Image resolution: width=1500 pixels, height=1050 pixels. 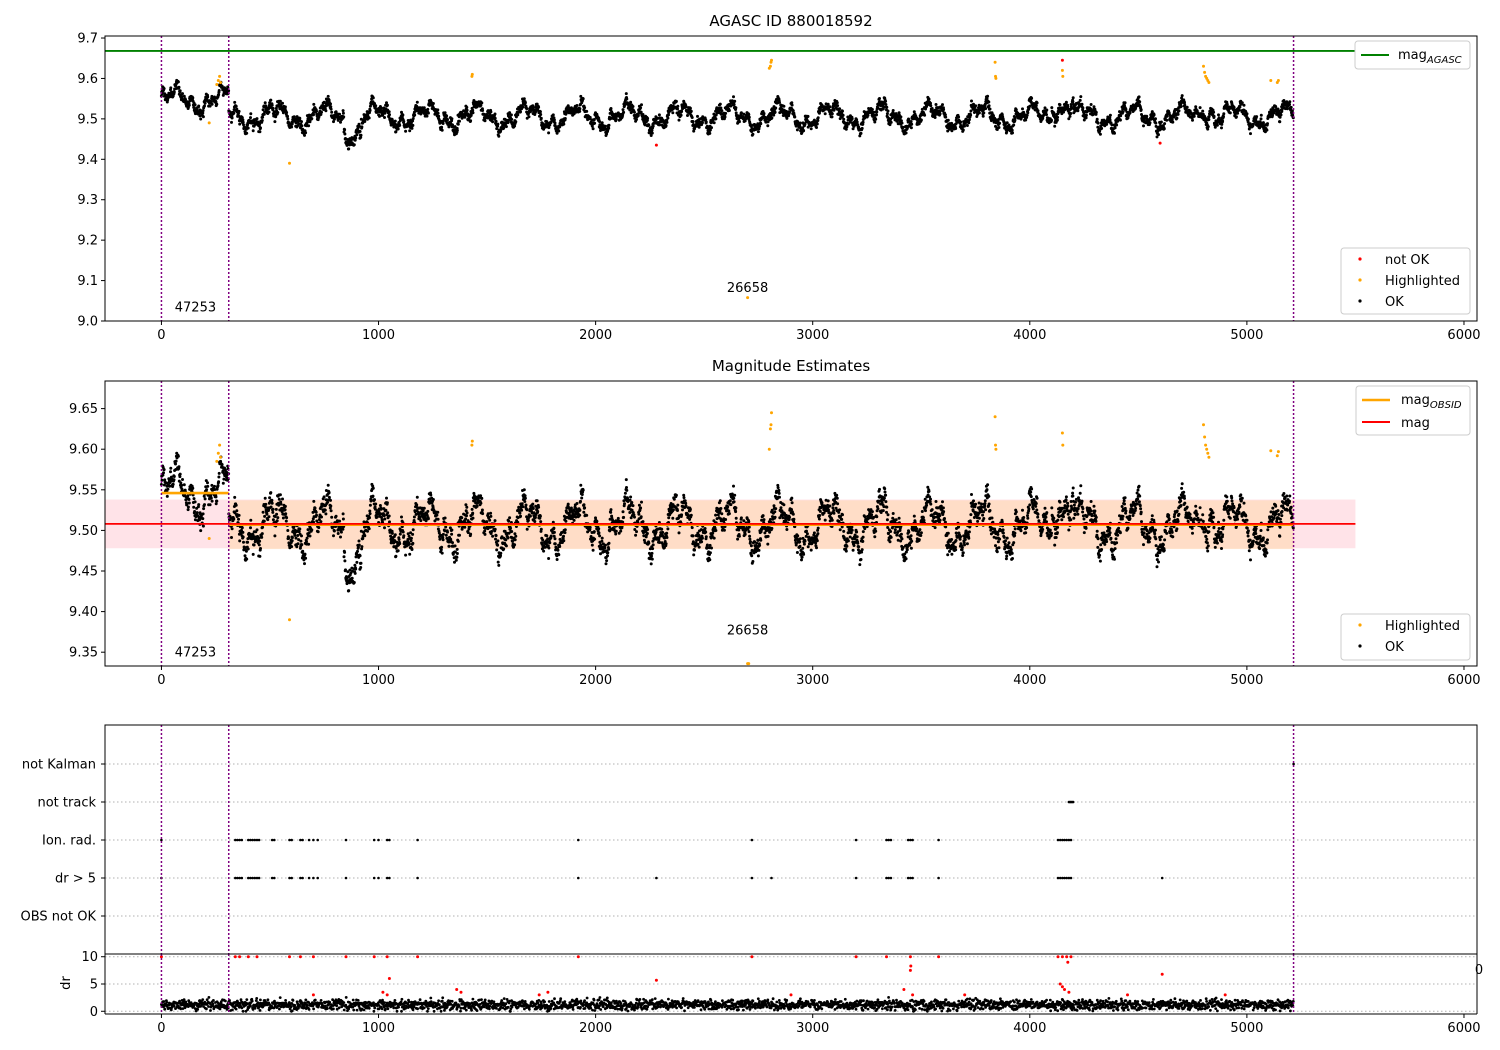 I want to click on x-tick-label: 6000, so click(x=1463, y=335).